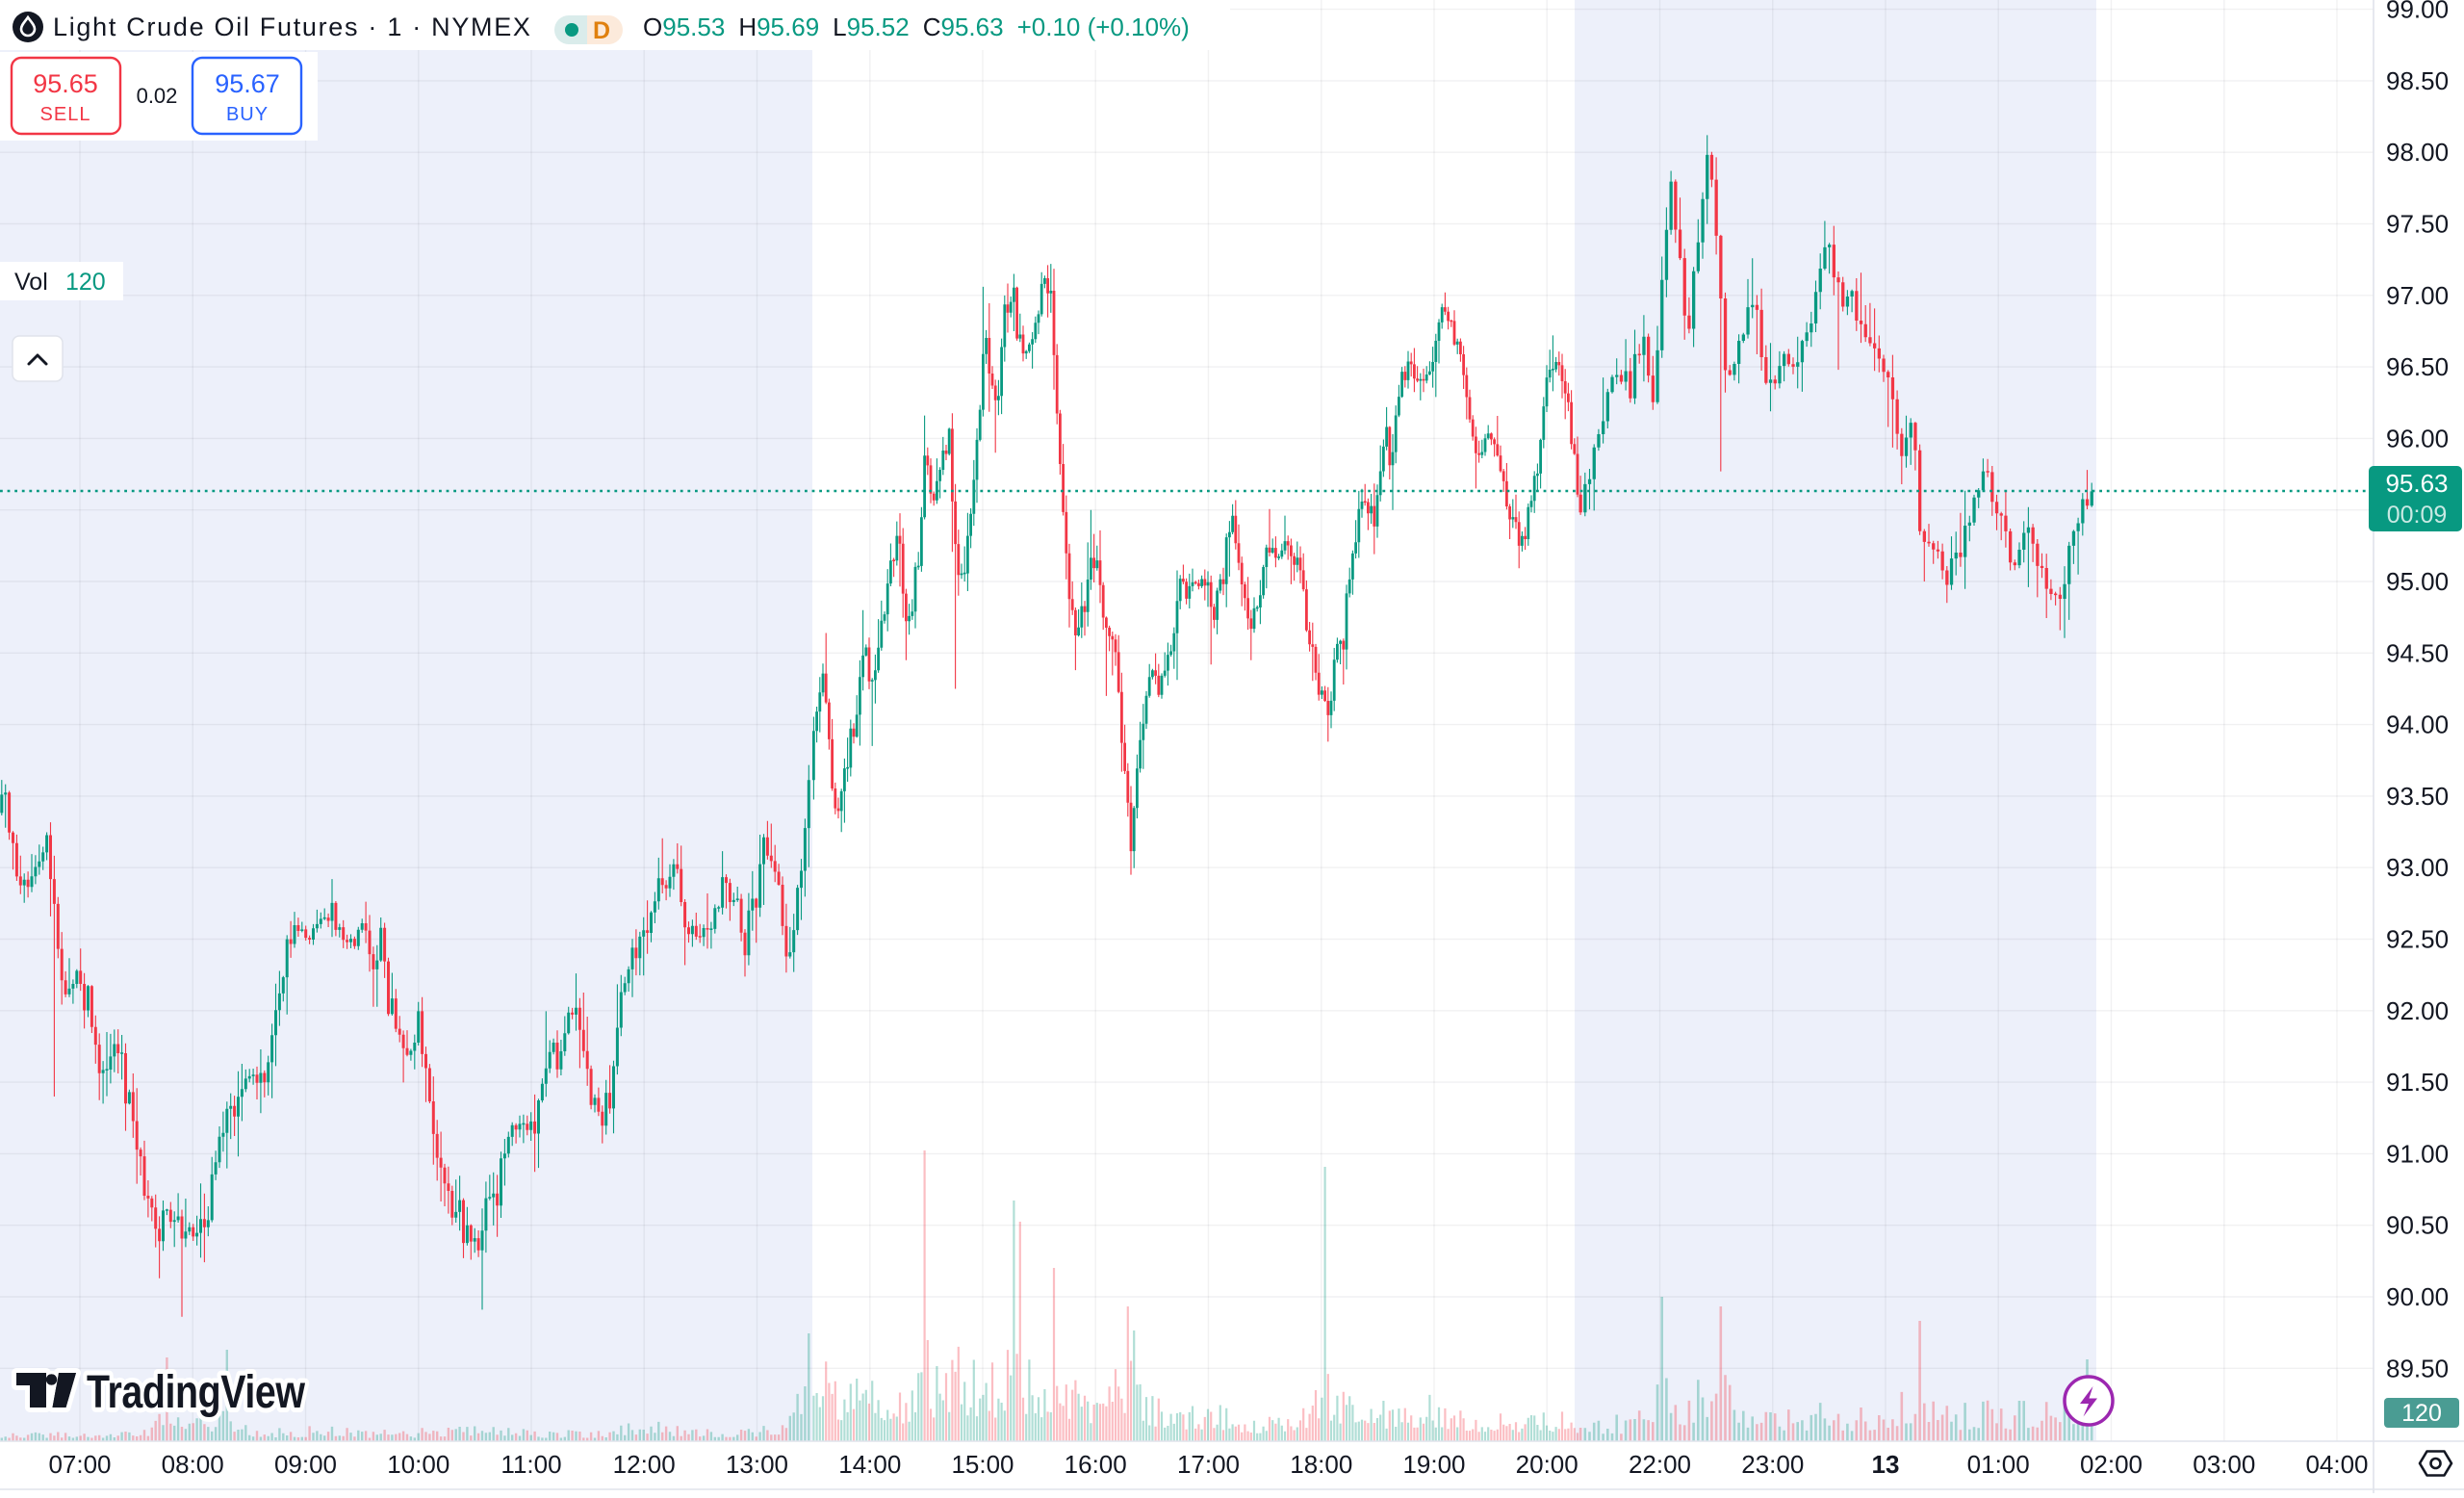 This screenshot has height=1498, width=2464. What do you see at coordinates (2111, 1465) in the screenshot?
I see `svg-text: 02:00` at bounding box center [2111, 1465].